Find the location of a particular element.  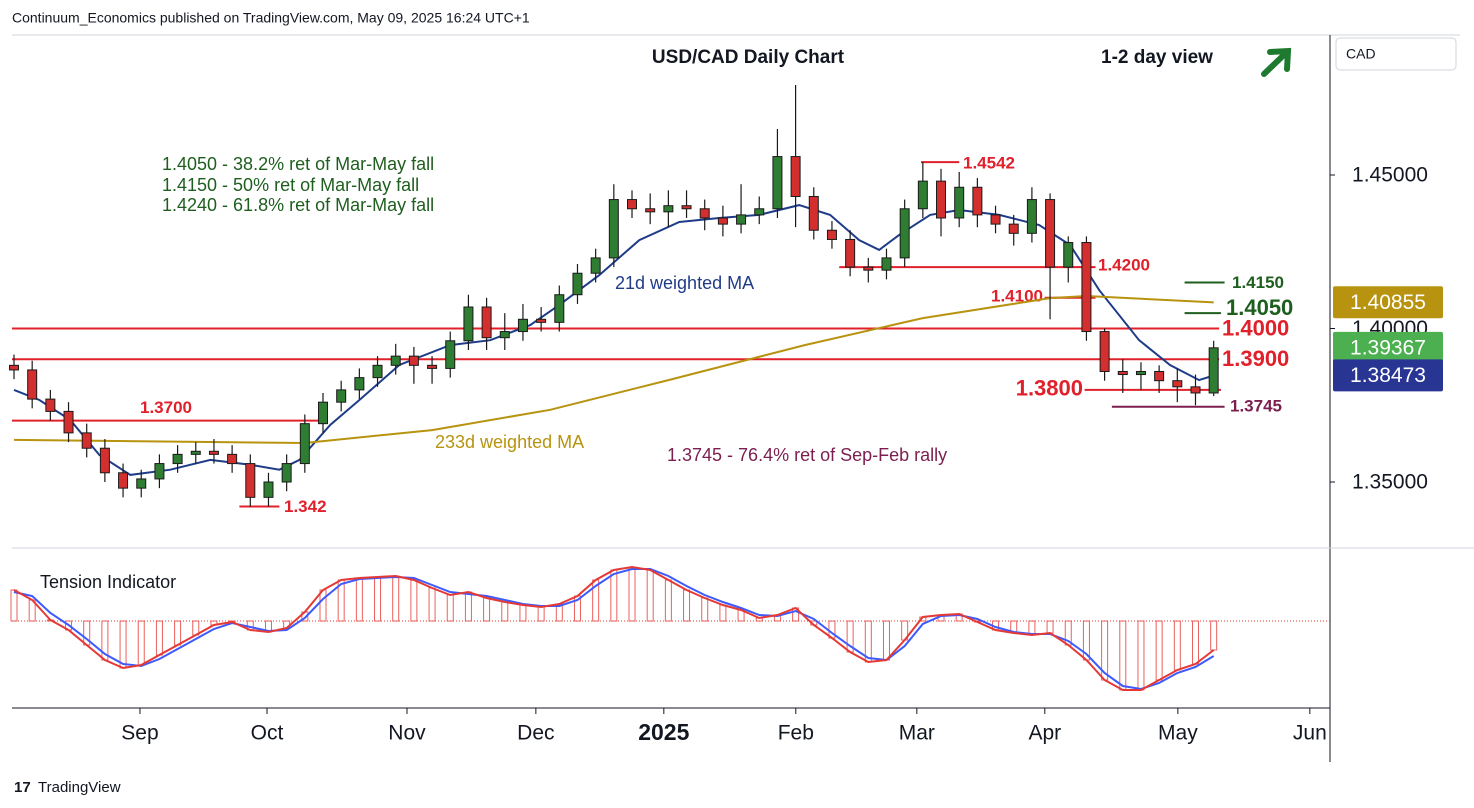

level-label: 1.3800 is located at coordinates (1049, 388).